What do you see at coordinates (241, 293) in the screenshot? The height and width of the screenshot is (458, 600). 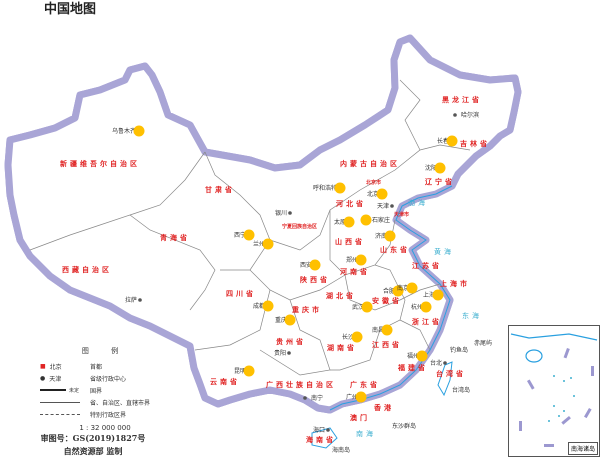 I see `province-label: 四川省` at bounding box center [241, 293].